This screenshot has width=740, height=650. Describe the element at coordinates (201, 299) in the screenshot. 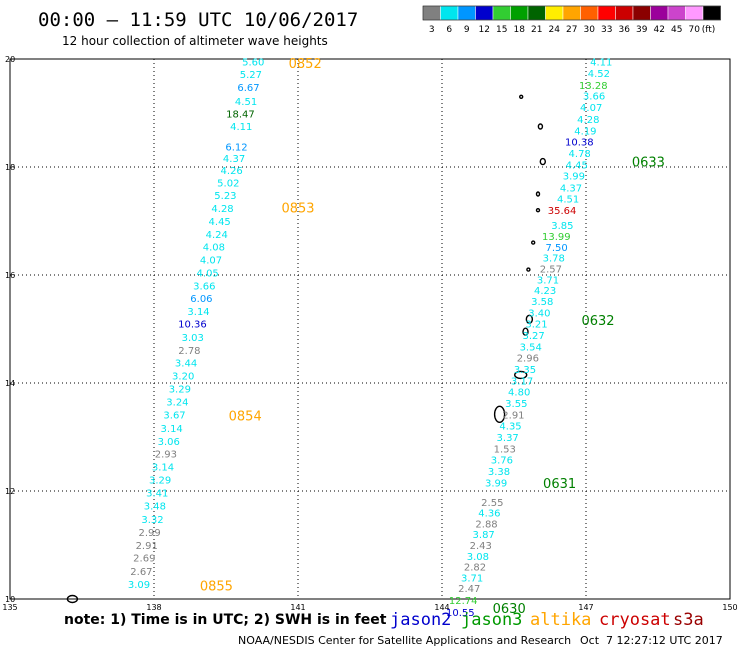

I see `swh-value: 6.06` at that location.